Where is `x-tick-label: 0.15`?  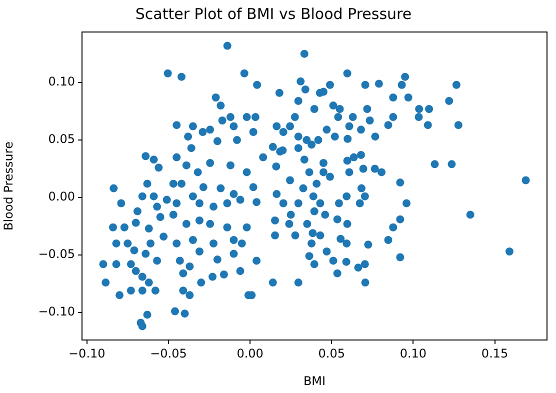
x-tick-label: 0.15 is located at coordinates (494, 353).